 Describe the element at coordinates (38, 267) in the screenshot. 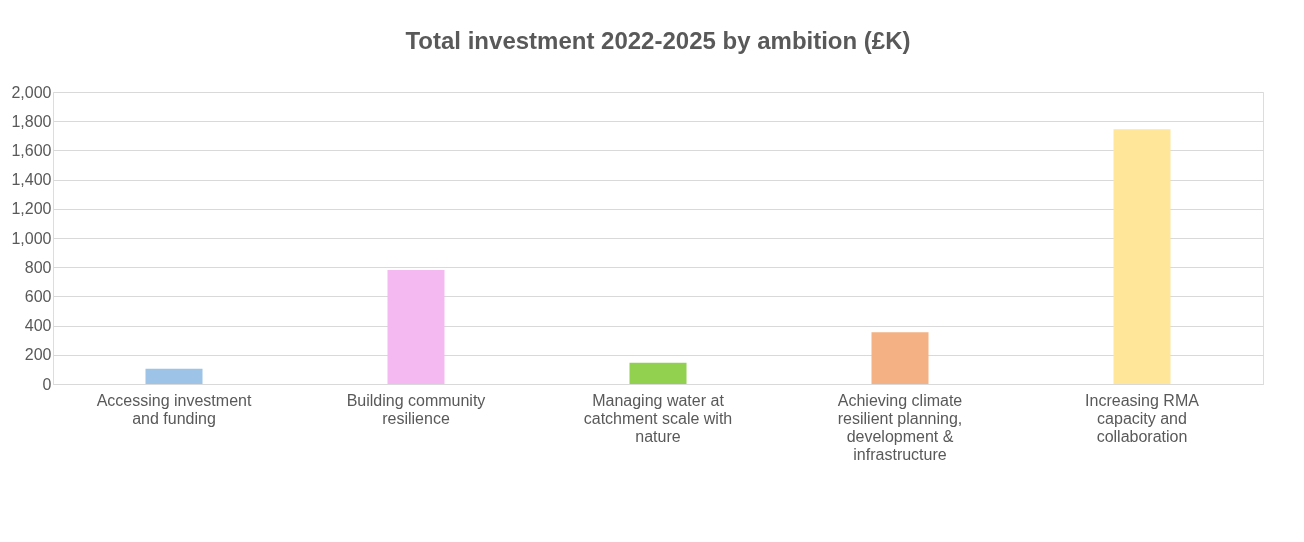

I see `y-tick-label: 800` at that location.